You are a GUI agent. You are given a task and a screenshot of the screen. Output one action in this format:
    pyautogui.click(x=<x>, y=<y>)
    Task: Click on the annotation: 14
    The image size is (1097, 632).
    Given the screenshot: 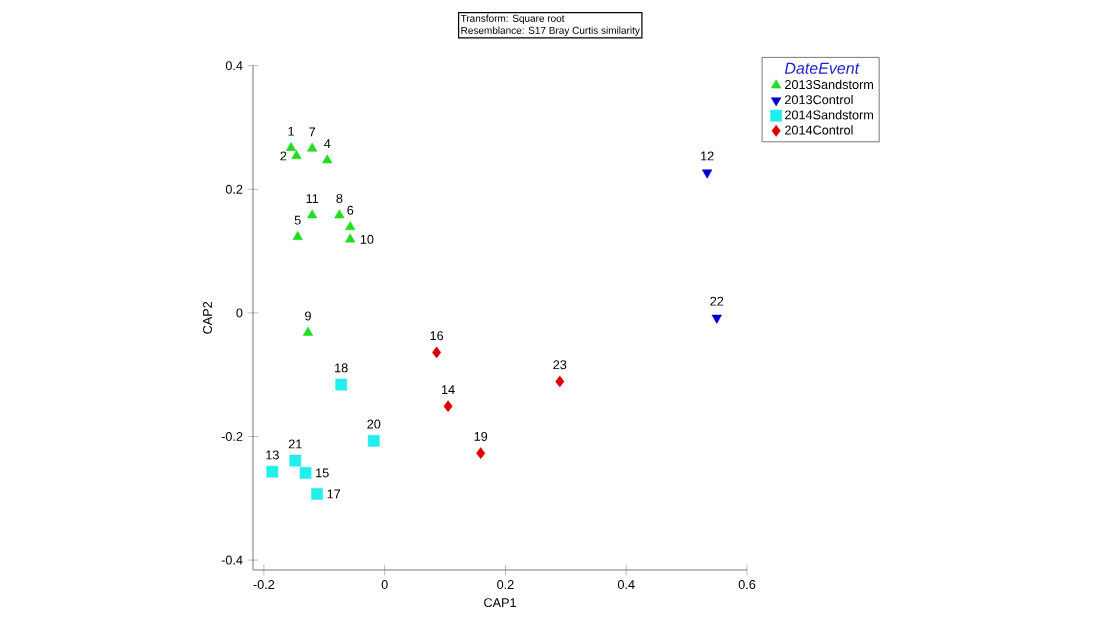 What is the action you would take?
    pyautogui.click(x=448, y=389)
    